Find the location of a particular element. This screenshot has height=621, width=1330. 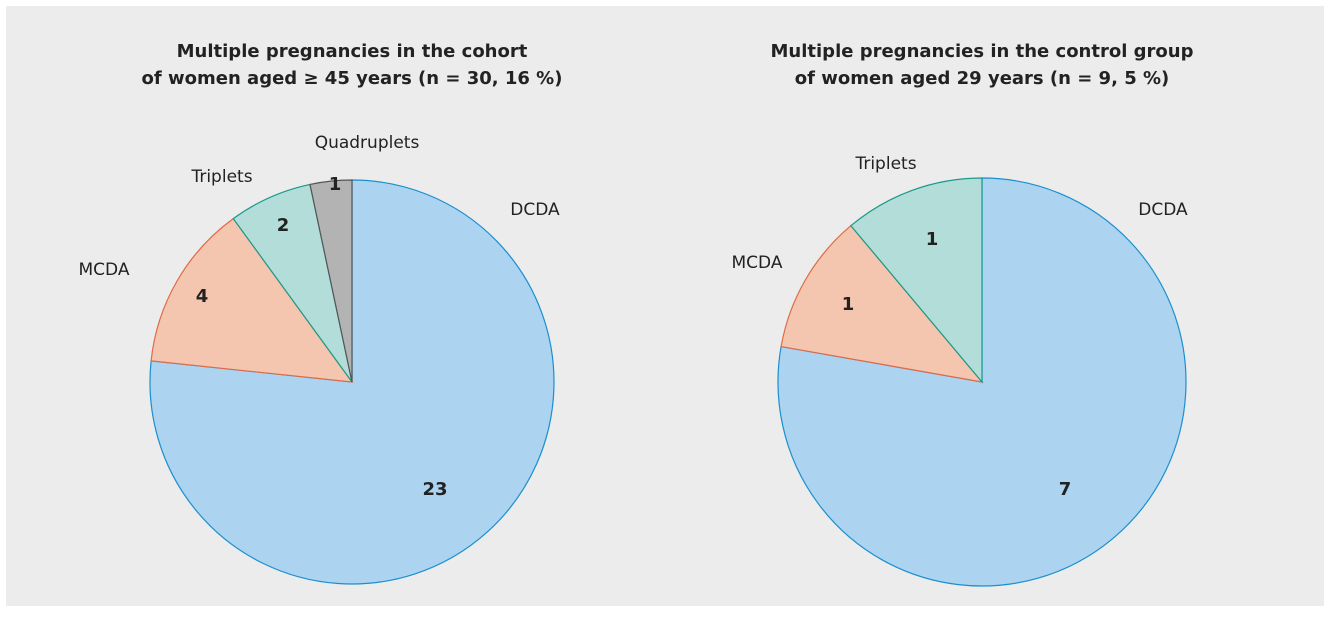

value-label: 7 is located at coordinates (1065, 489).